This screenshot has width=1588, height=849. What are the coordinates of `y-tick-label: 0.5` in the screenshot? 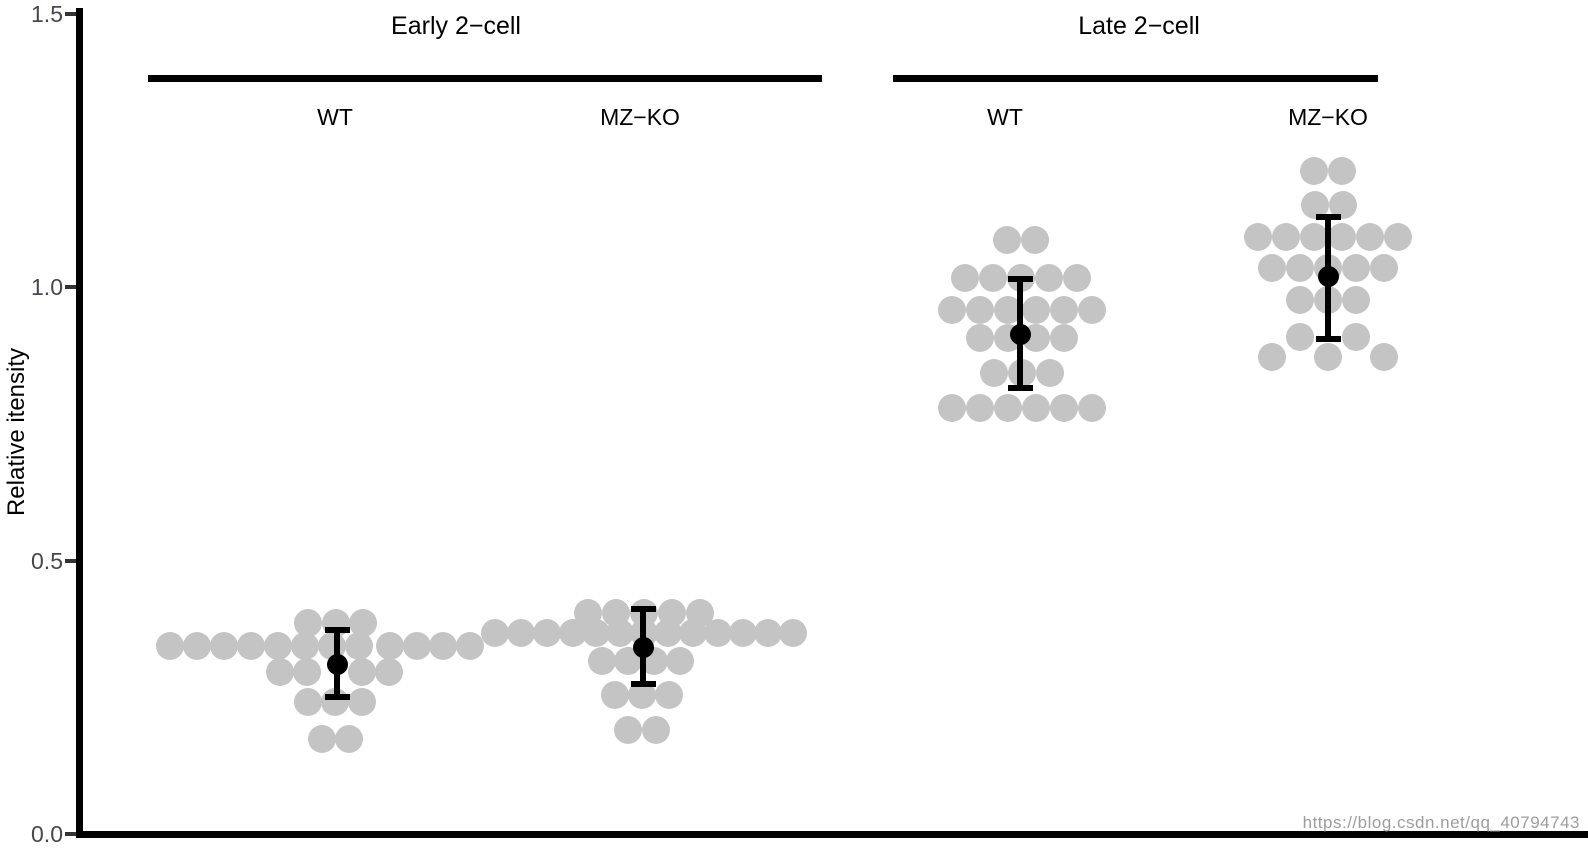 It's located at (47, 560).